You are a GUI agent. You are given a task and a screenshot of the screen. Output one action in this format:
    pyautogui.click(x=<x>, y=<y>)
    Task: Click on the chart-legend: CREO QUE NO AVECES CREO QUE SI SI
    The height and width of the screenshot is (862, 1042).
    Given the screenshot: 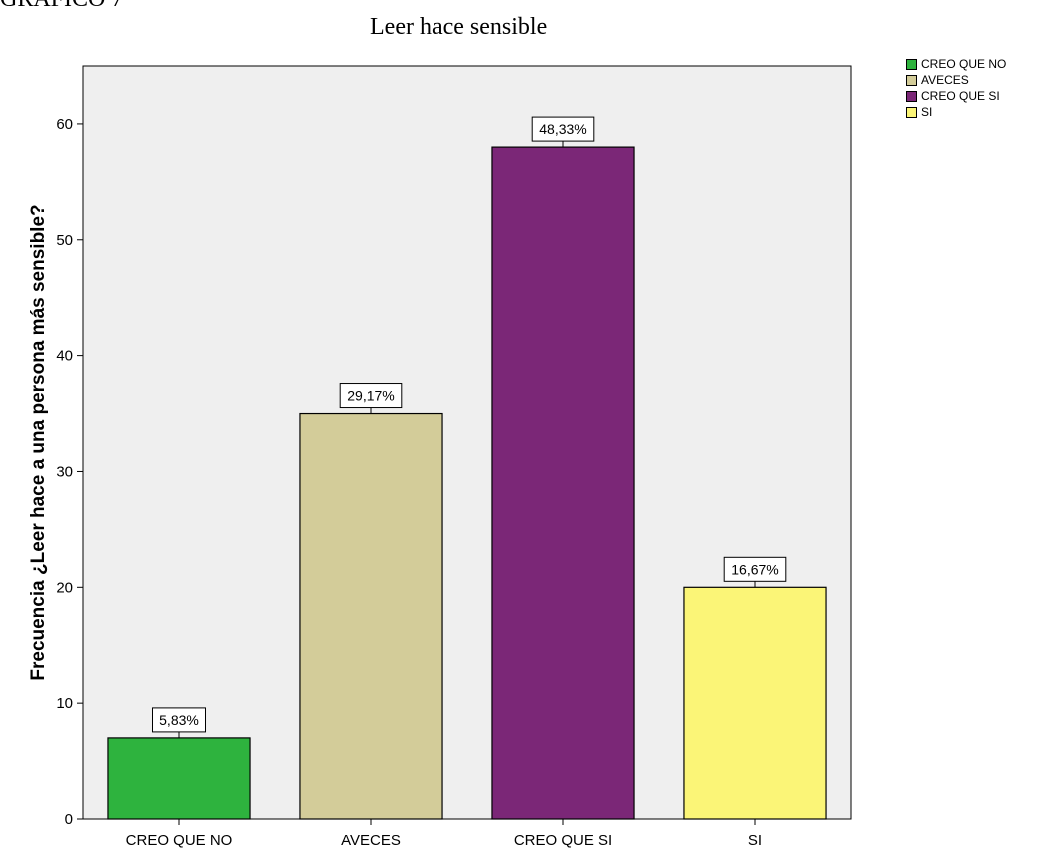 What is the action you would take?
    pyautogui.click(x=956, y=88)
    